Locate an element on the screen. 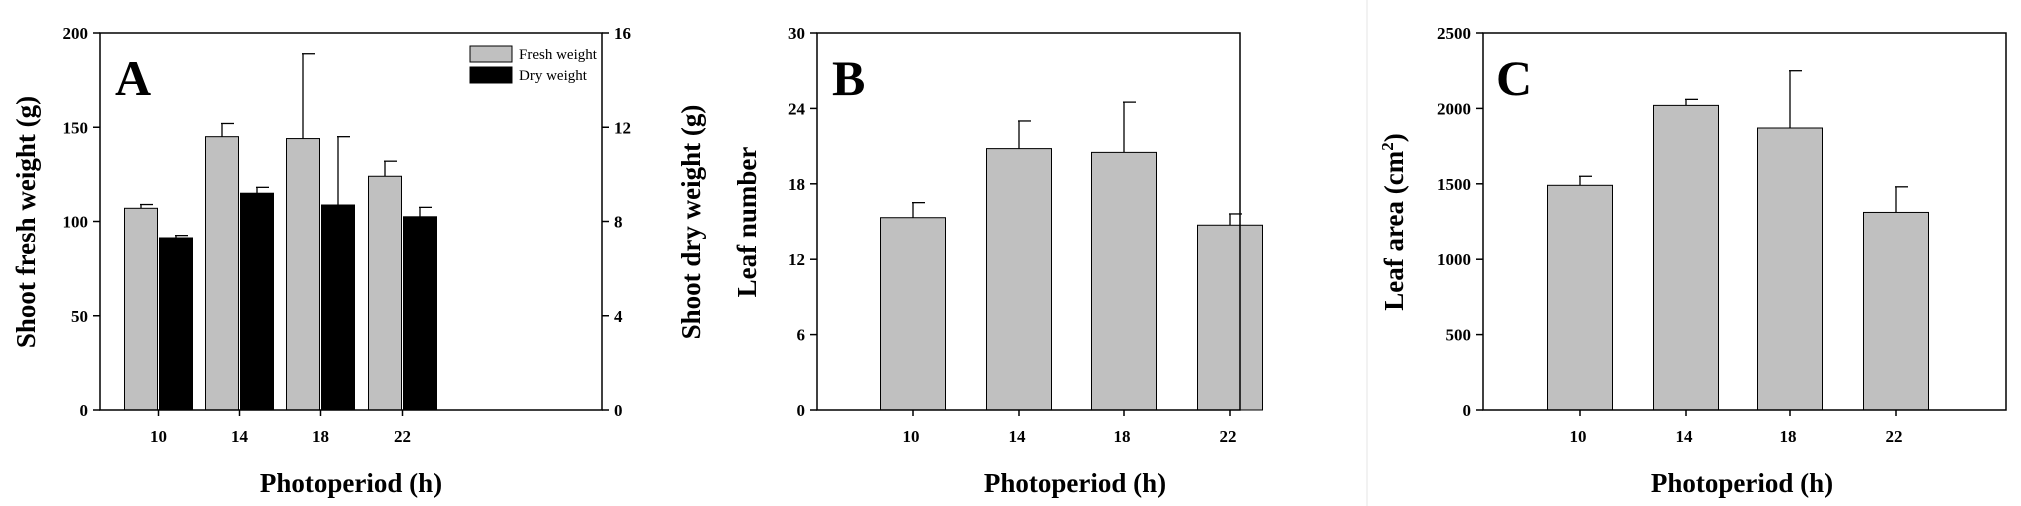  panel-a-x-axis-title: Photoperiod (h) is located at coordinates (351, 483).